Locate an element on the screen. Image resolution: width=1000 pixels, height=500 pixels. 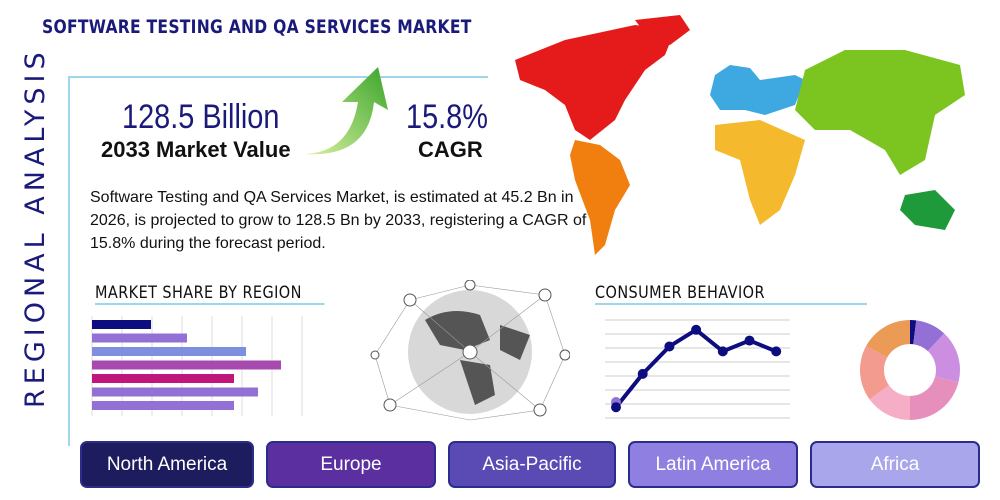
consumer-behavior-heading: CONSUMER BEHAVIOR is located at coordinates (731, 294).